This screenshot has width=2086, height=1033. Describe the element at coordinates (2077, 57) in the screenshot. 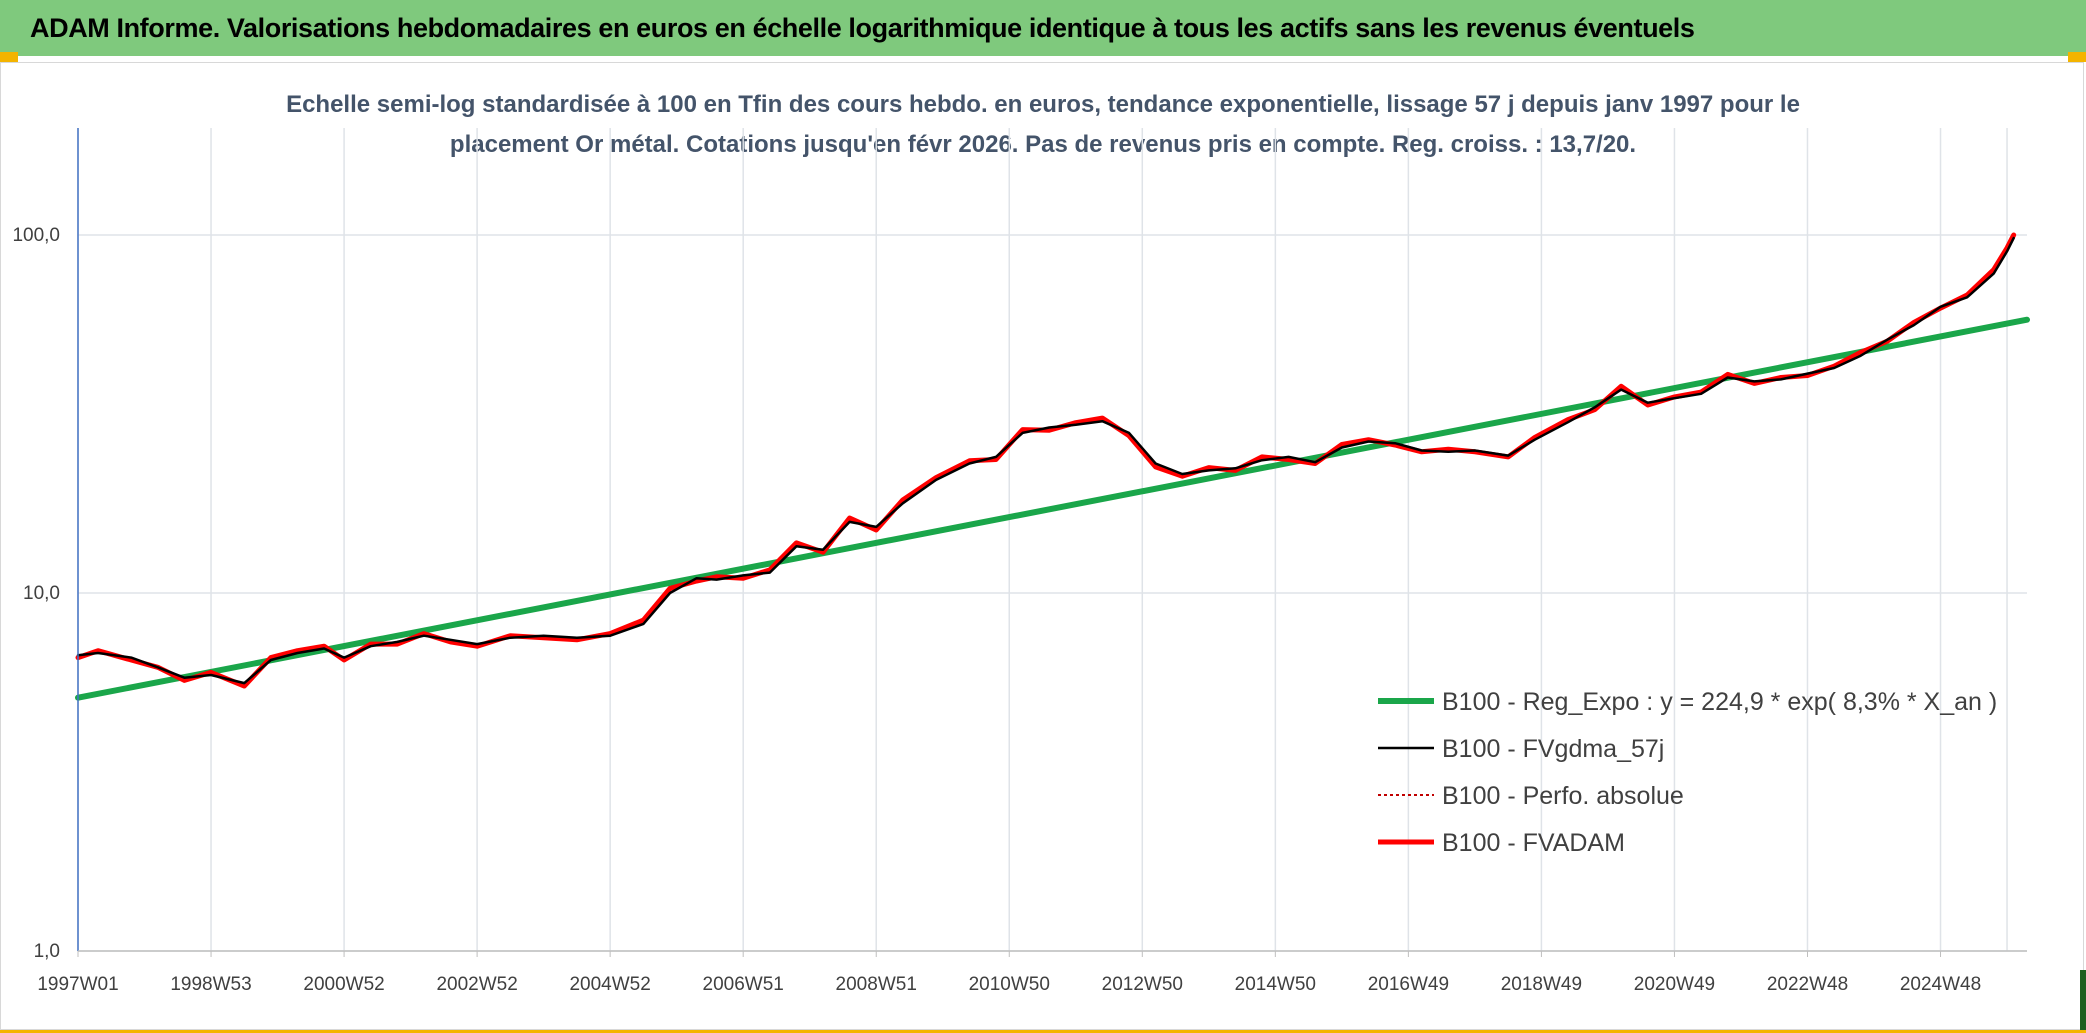

I see `corner-marker-right` at that location.